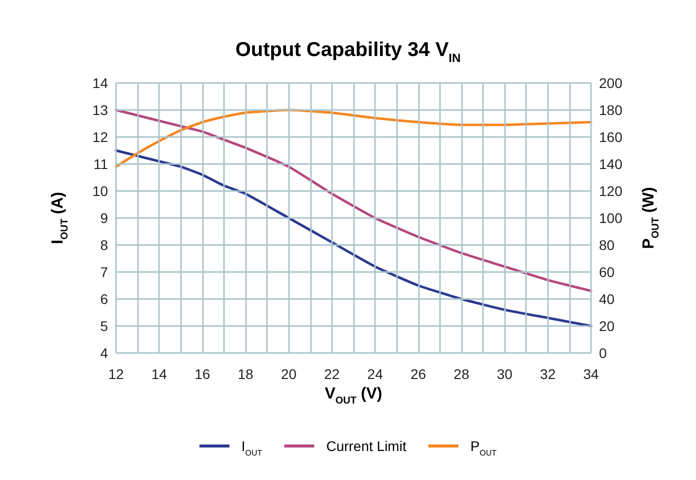 The image size is (696, 480). Describe the element at coordinates (104, 272) in the screenshot. I see `y-tick-label: 7` at that location.